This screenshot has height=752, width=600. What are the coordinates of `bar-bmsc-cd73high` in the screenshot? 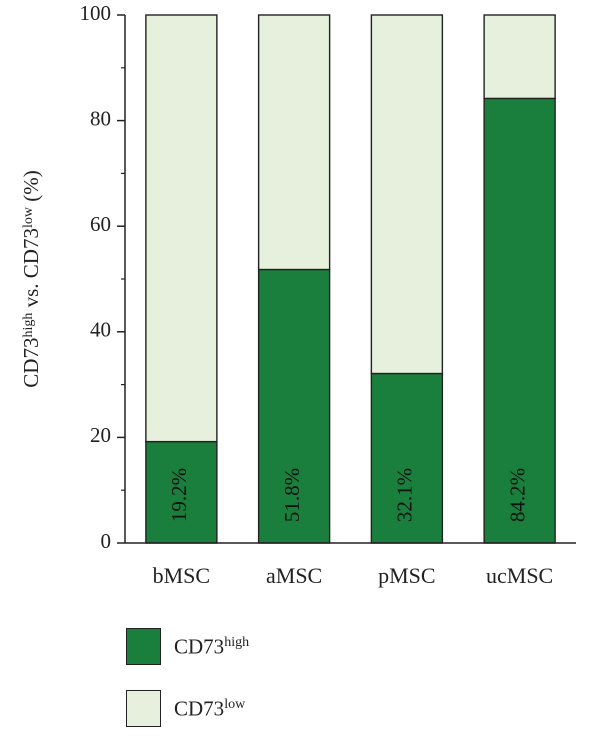 It's located at (181, 492).